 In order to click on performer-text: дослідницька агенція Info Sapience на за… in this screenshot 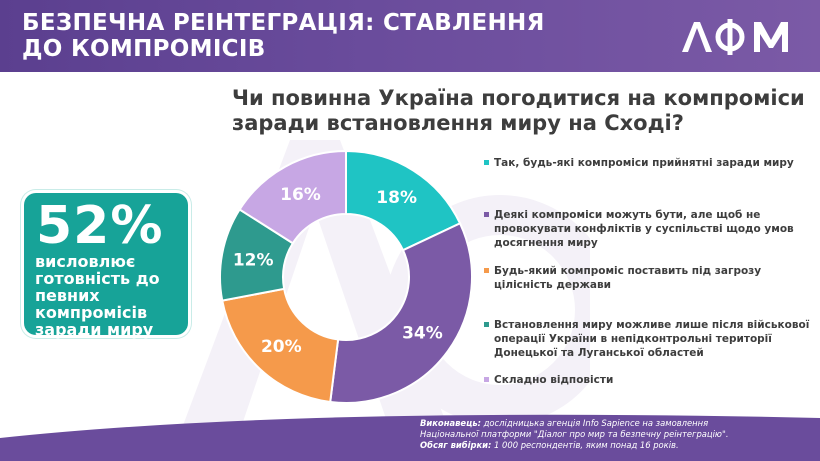, I will do `click(594, 423)`.